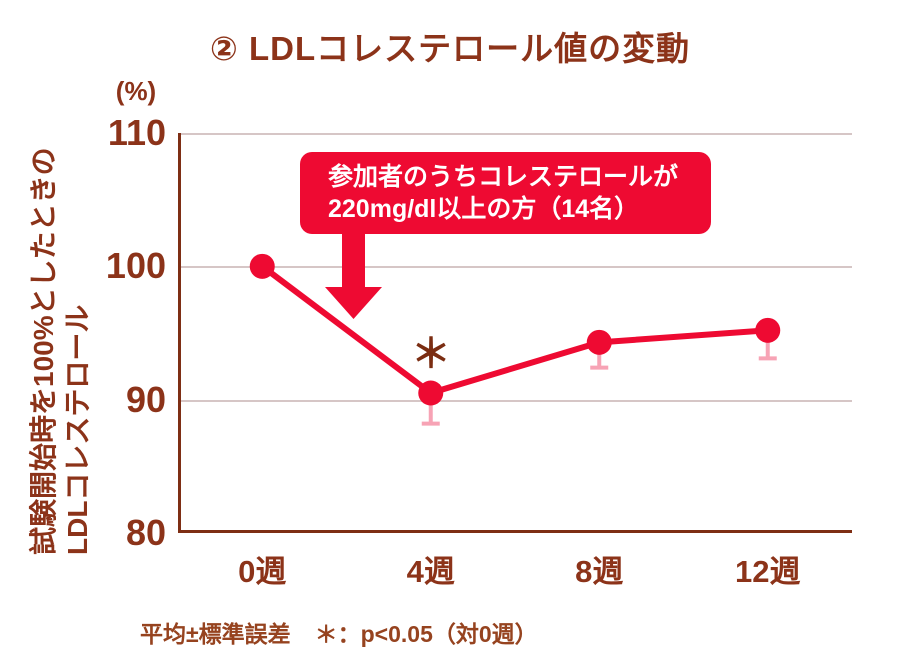 The image size is (900, 664). What do you see at coordinates (450, 48) in the screenshot?
I see `chart-title: ② LDLコレステロール値の変動` at bounding box center [450, 48].